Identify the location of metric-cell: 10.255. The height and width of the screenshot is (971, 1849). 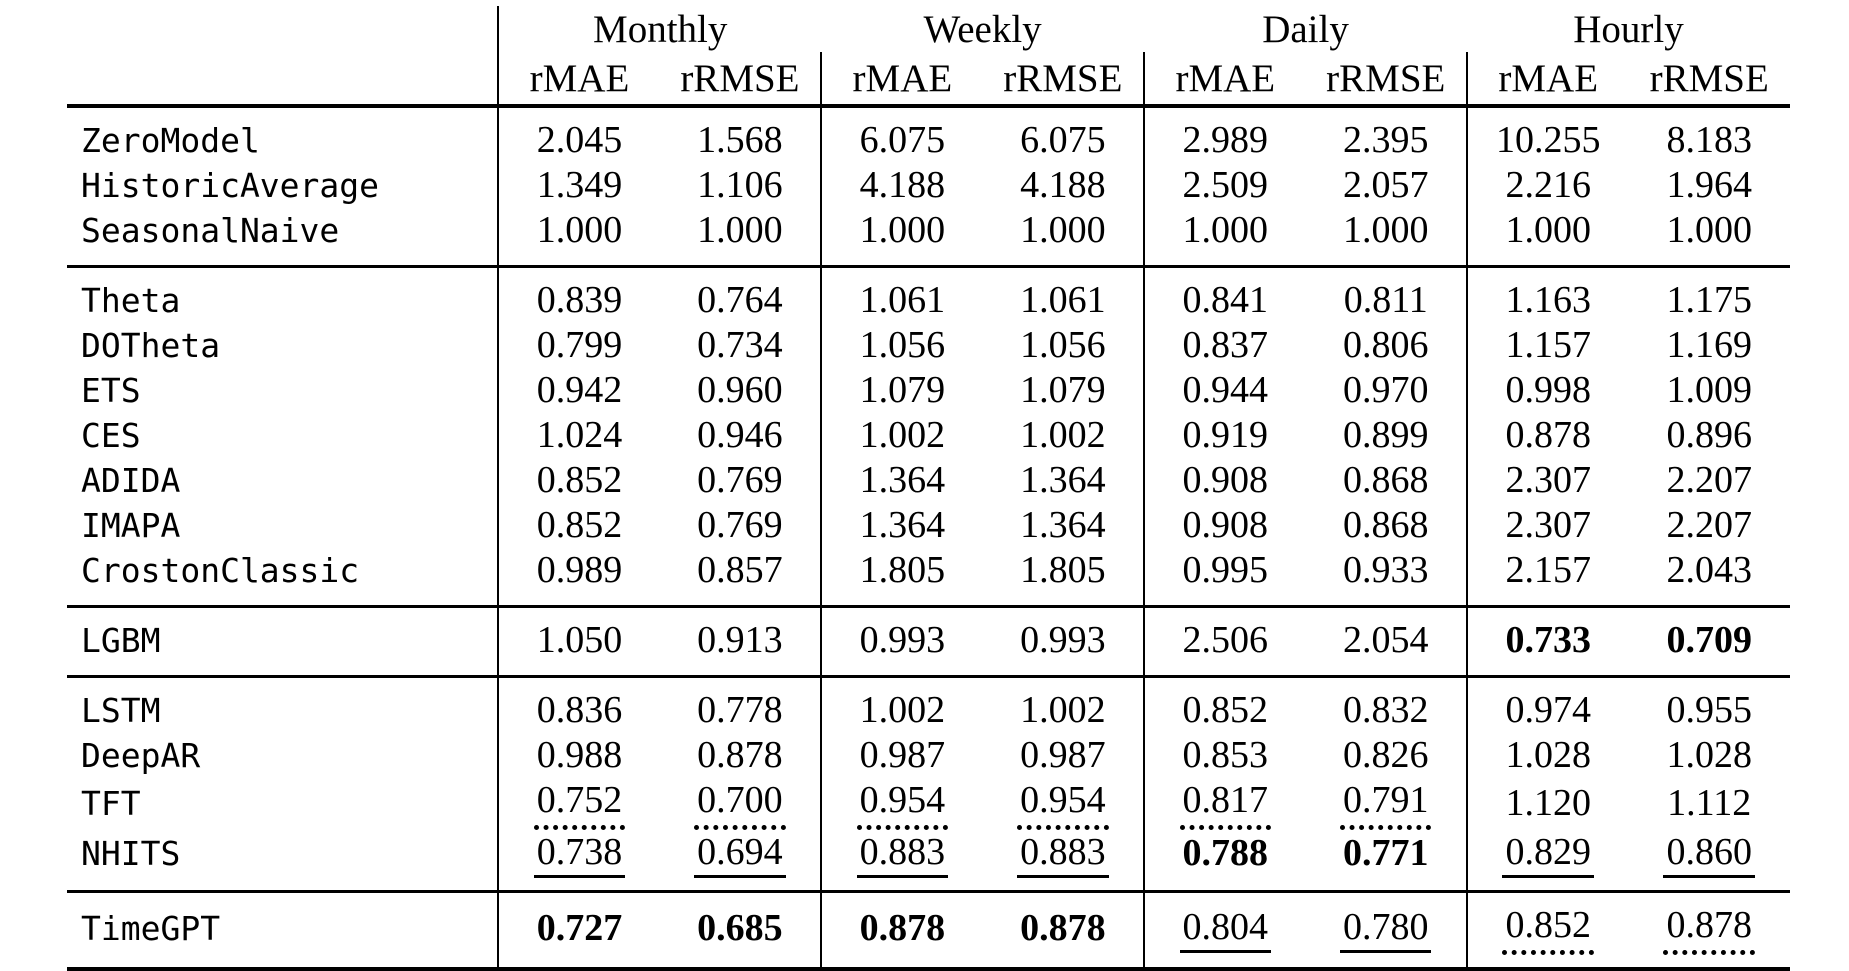
(1547, 134).